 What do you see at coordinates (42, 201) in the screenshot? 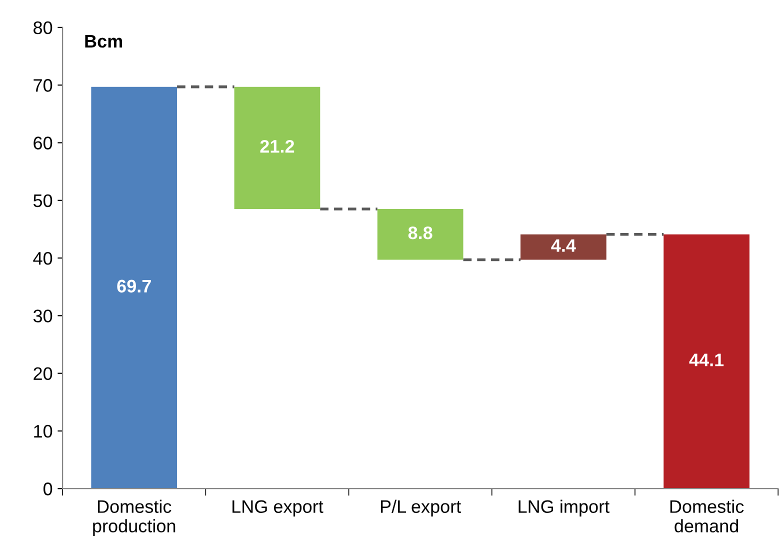
I see `y-tick-label: 50` at bounding box center [42, 201].